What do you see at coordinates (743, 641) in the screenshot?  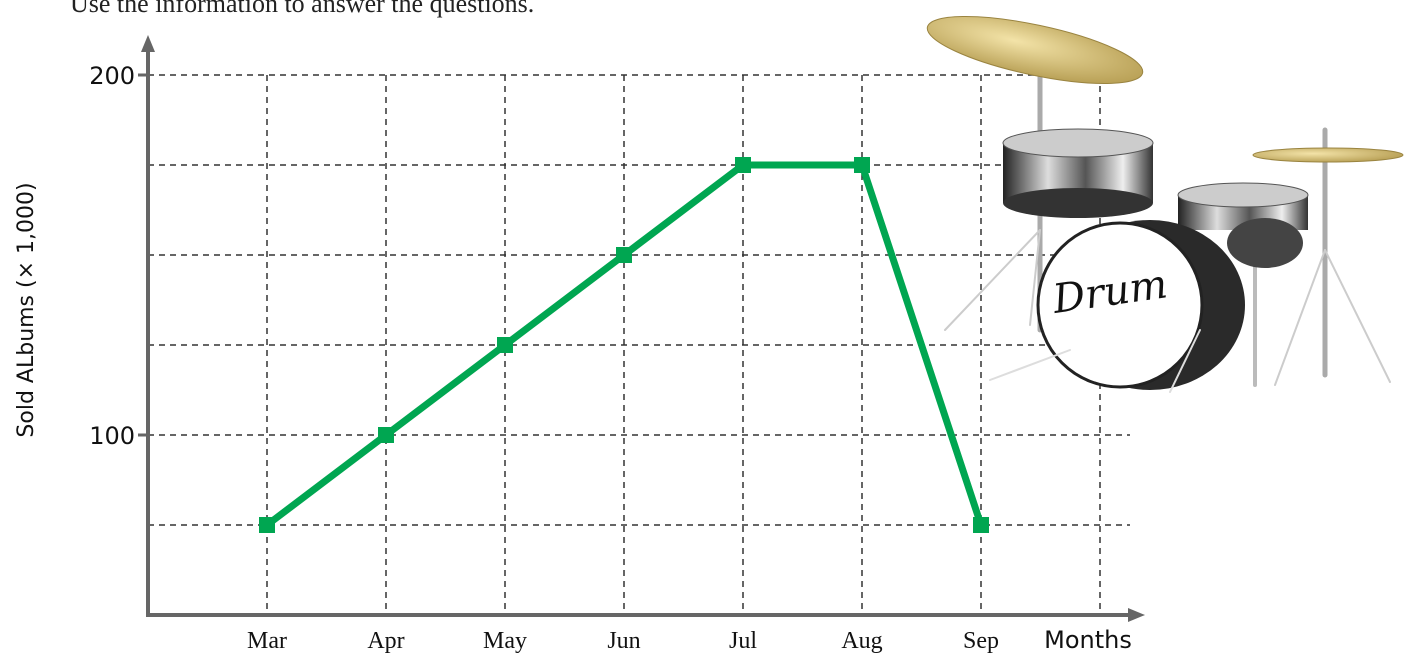 I see `x-tick-label: Jul` at bounding box center [743, 641].